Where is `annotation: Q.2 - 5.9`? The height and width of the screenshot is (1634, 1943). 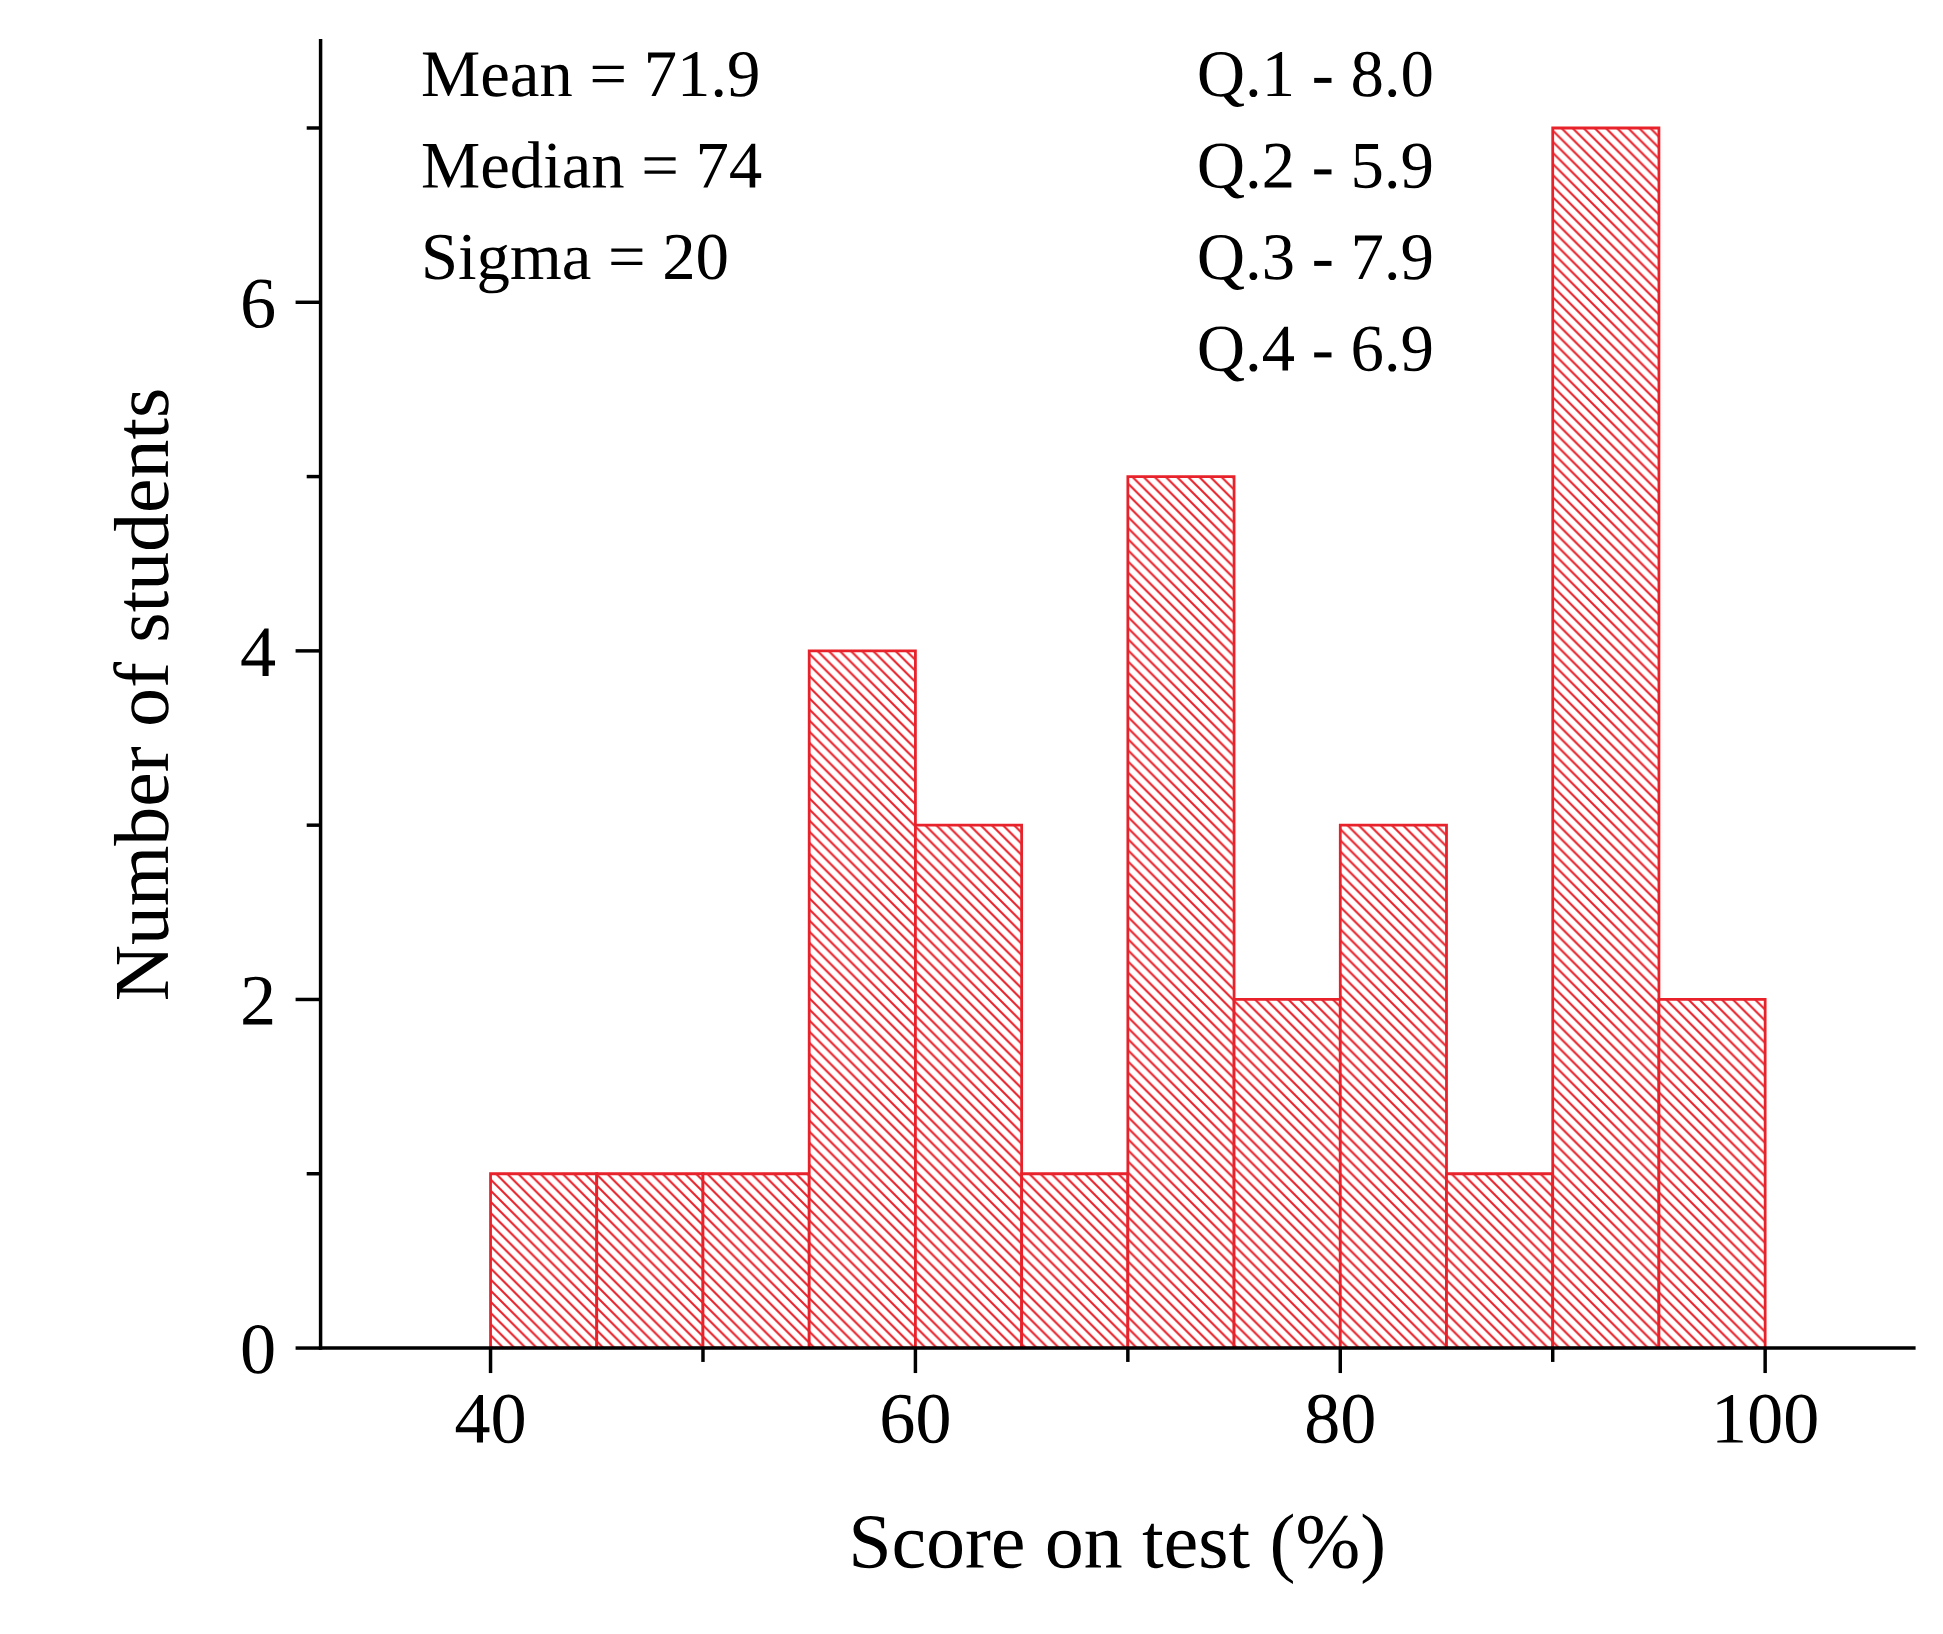
annotation: Q.2 - 5.9 is located at coordinates (1315, 171).